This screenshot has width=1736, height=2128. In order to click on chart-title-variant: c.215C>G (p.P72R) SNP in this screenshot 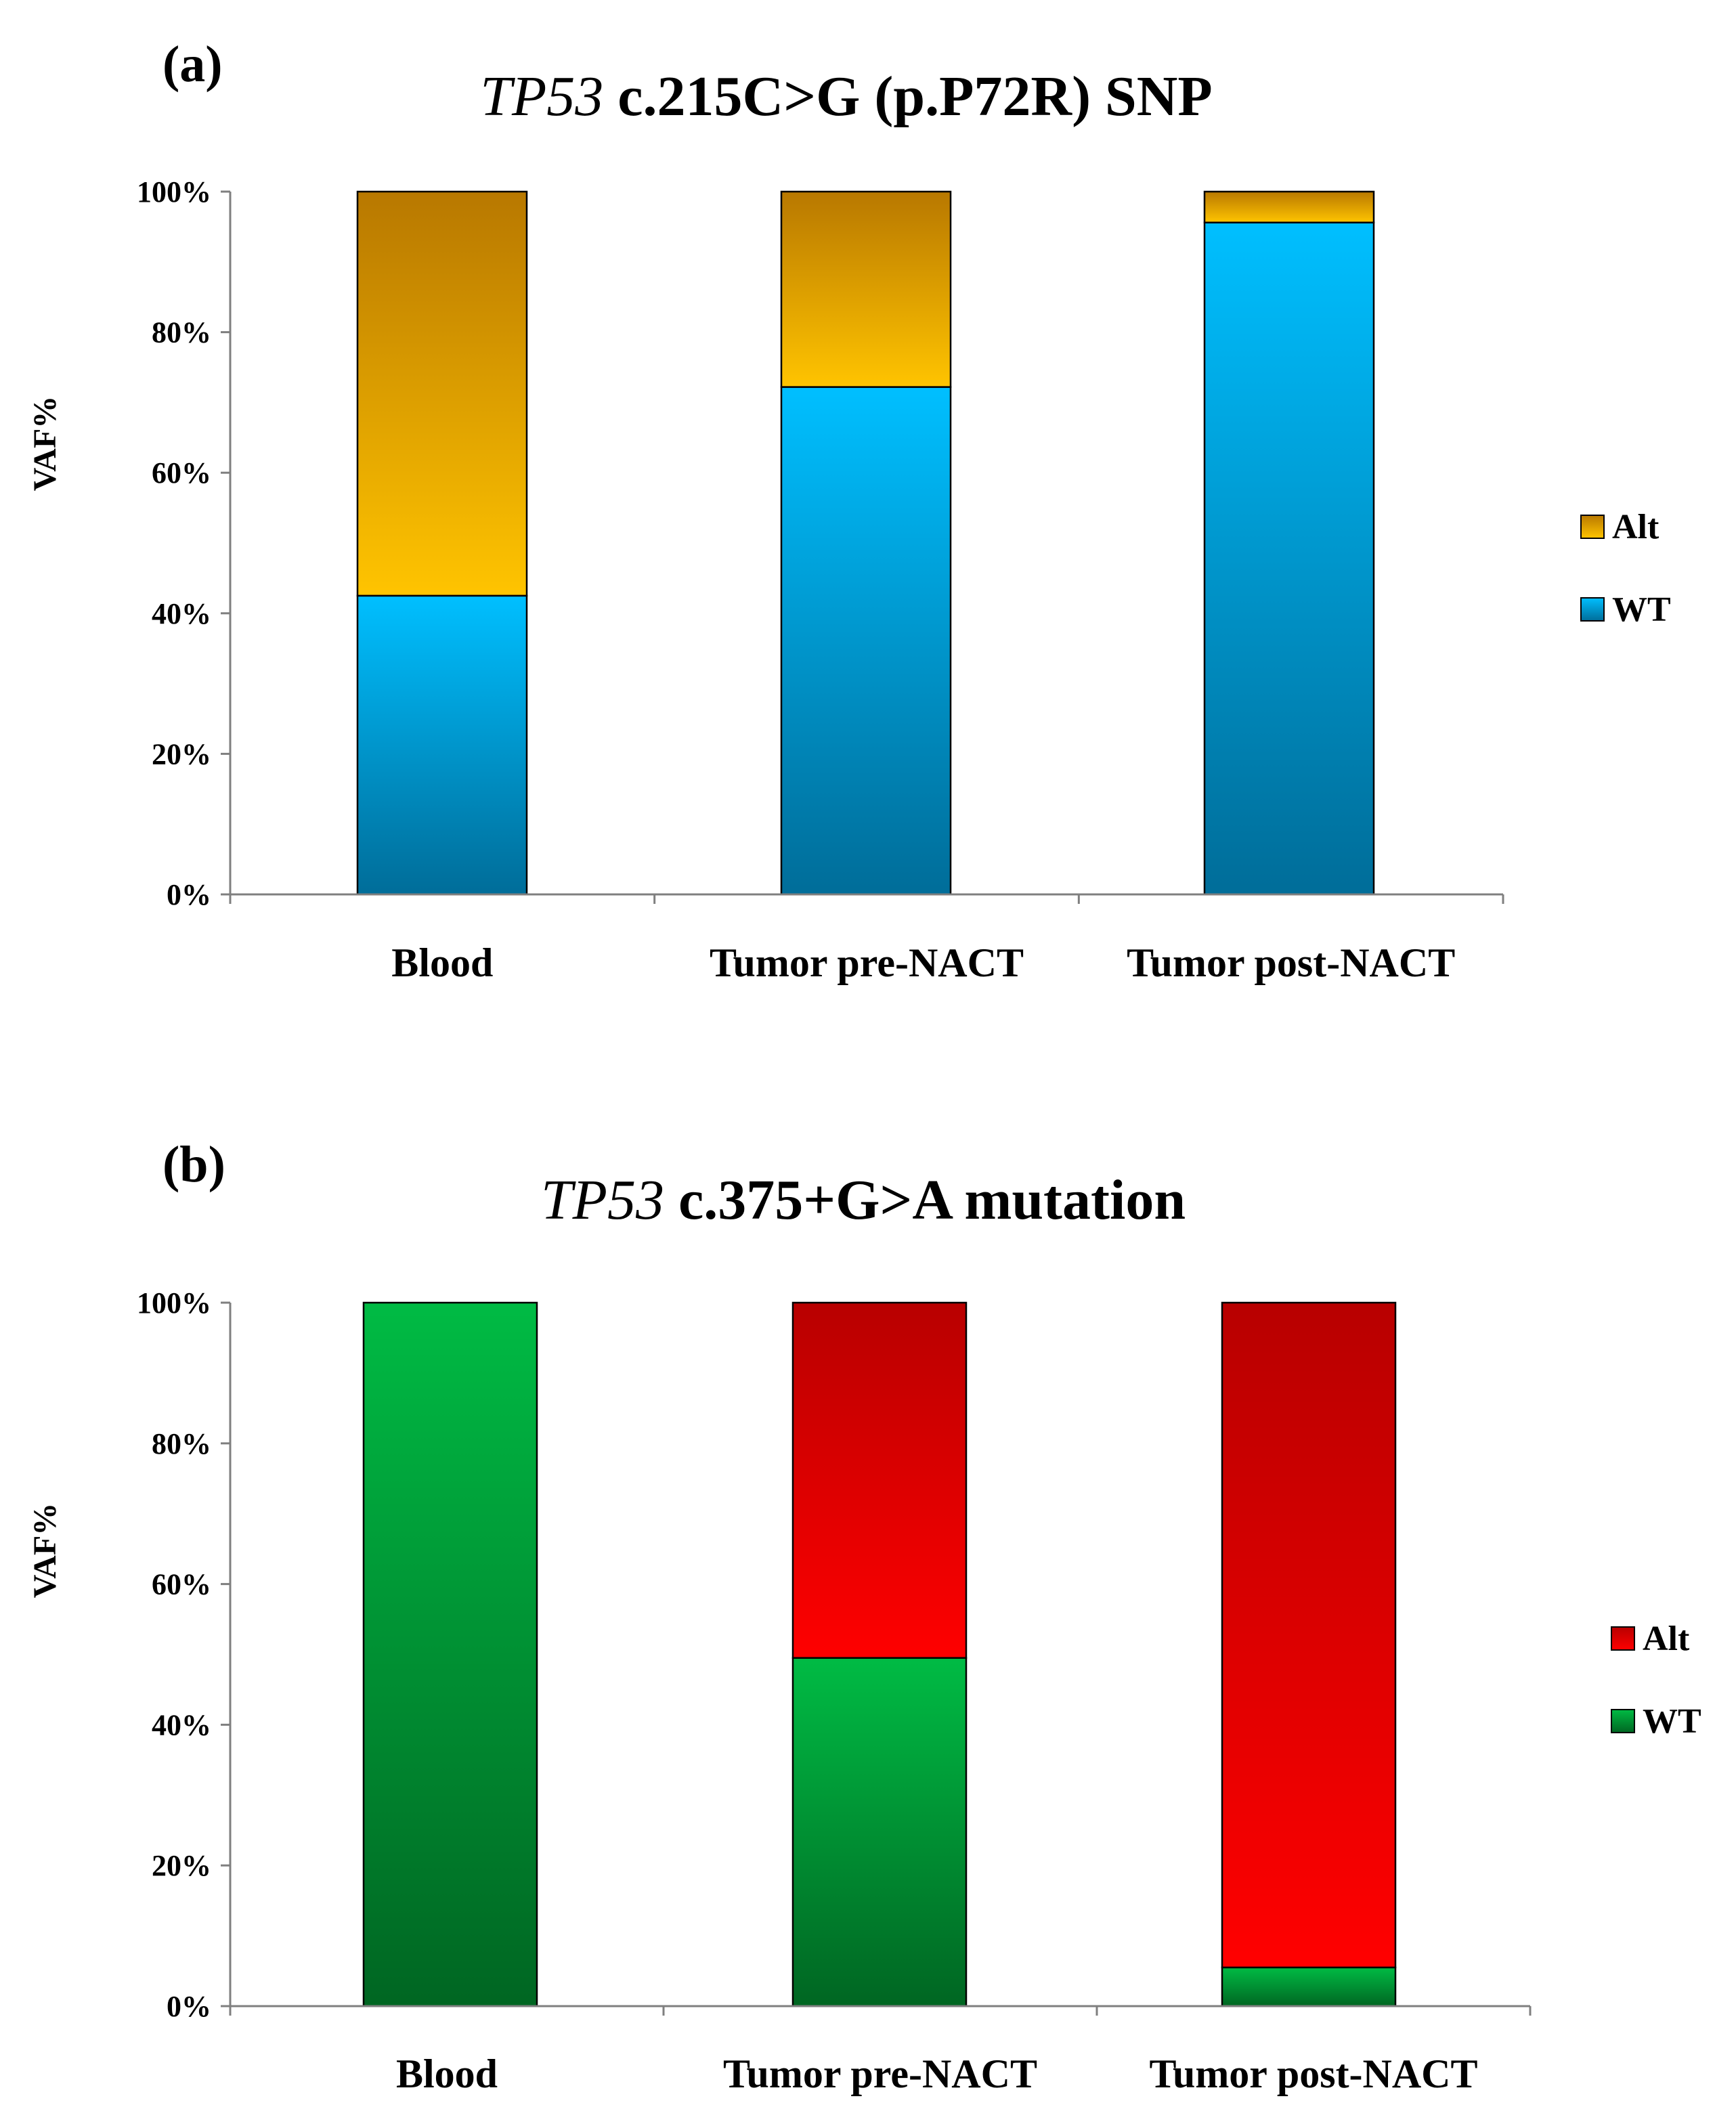, I will do `click(907, 96)`.